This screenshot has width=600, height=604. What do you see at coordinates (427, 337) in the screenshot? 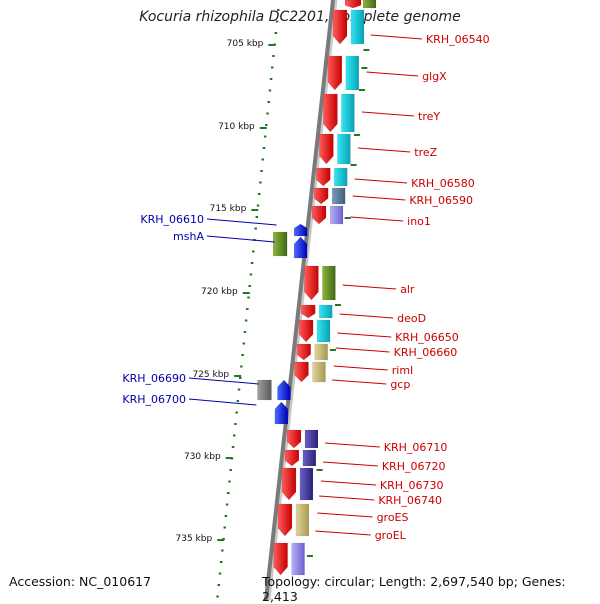
I see `right-gene-label: KRH_06650` at bounding box center [427, 337].